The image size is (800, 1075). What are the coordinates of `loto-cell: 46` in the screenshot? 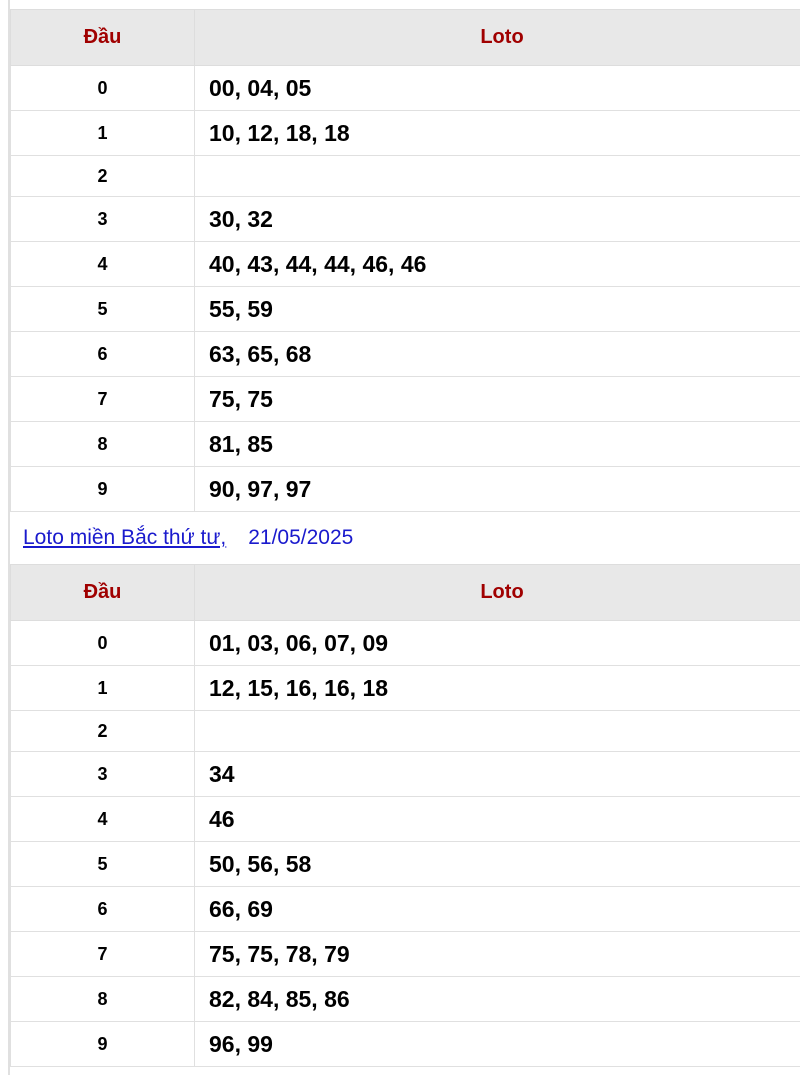 It's located at (497, 819).